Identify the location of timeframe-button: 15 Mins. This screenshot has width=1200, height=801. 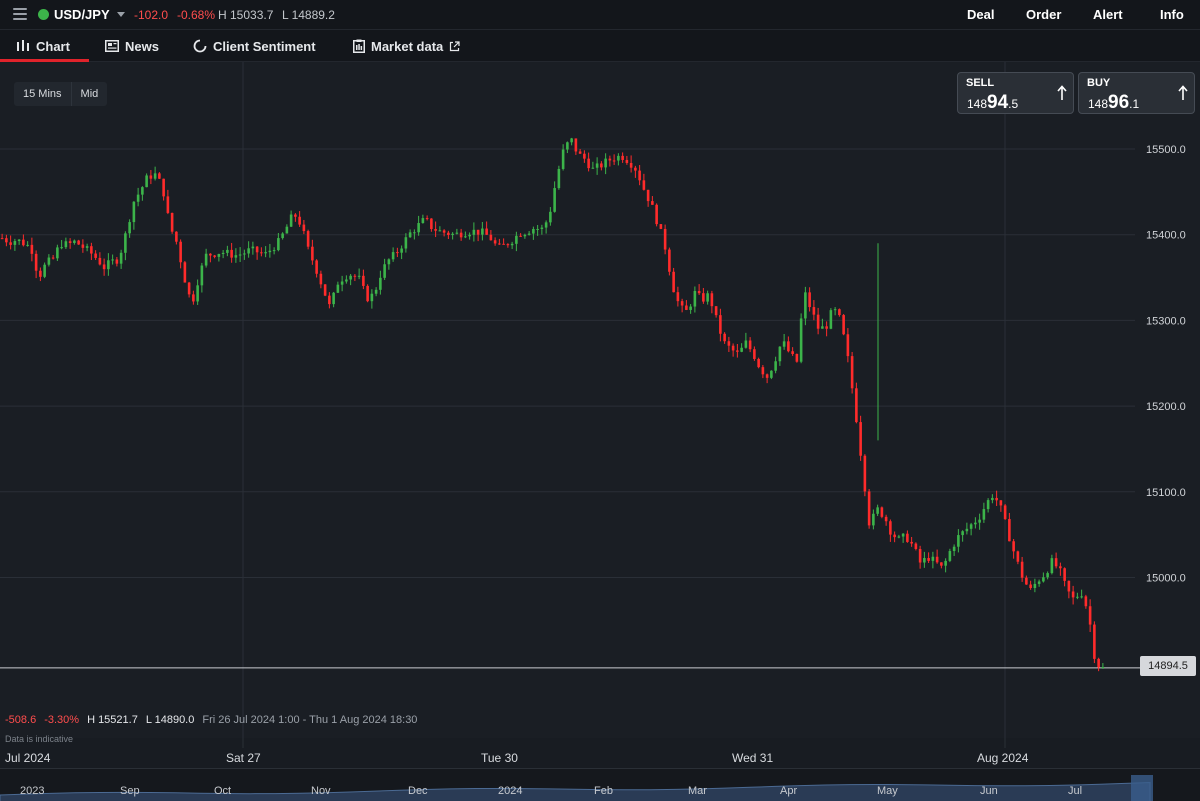
(42, 94).